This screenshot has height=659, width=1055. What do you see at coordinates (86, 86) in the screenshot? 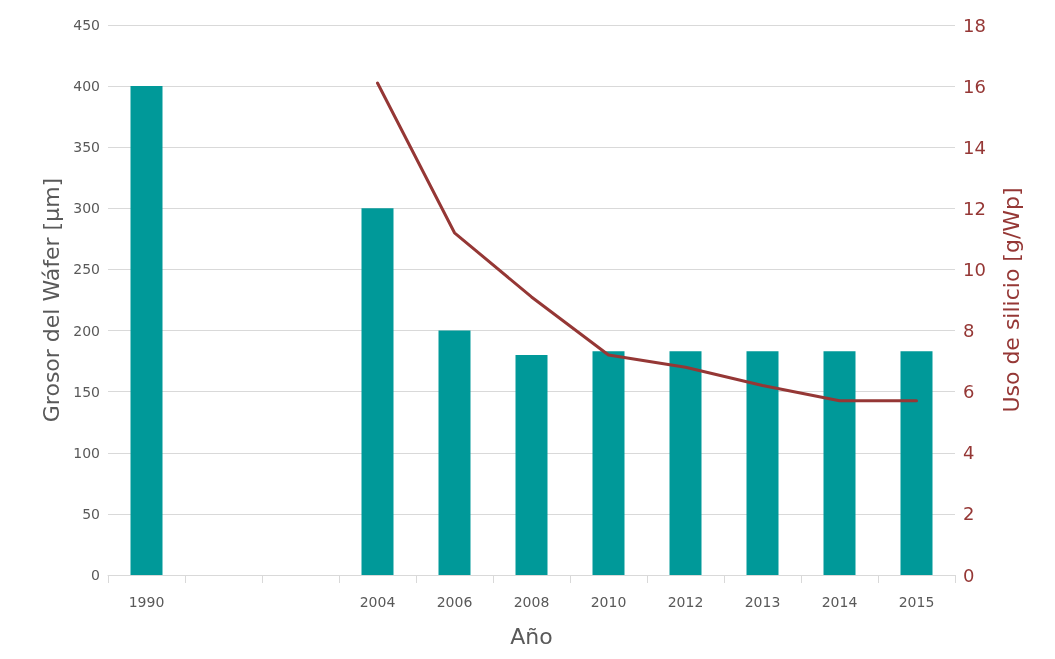
I see `y-tick-label: 400` at bounding box center [86, 86].